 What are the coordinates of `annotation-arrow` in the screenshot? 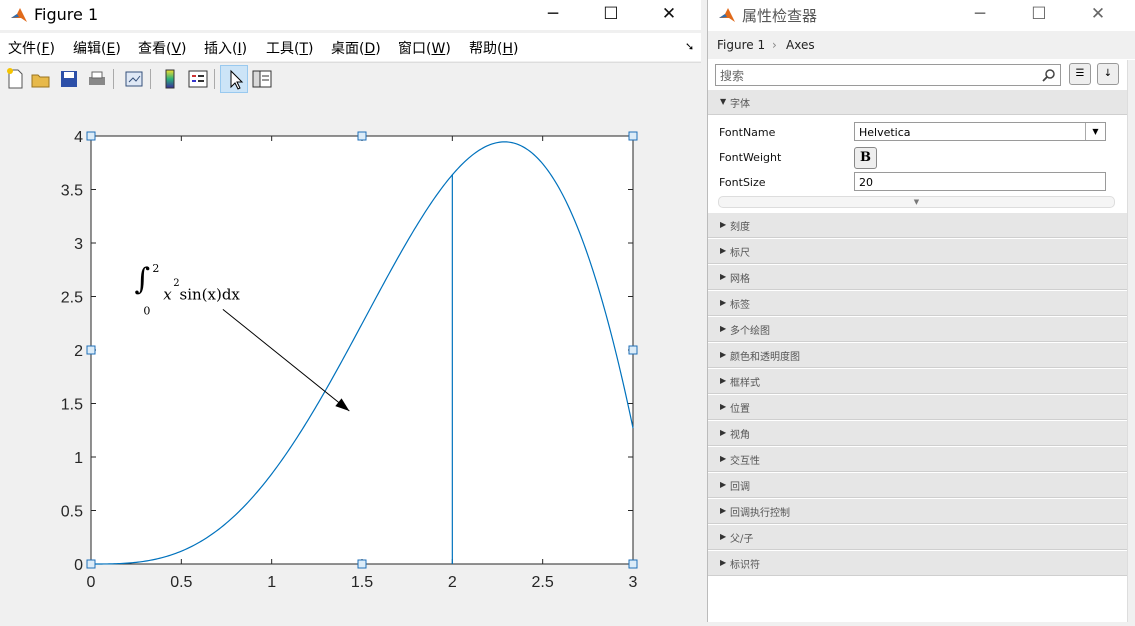 It's located at (286, 360).